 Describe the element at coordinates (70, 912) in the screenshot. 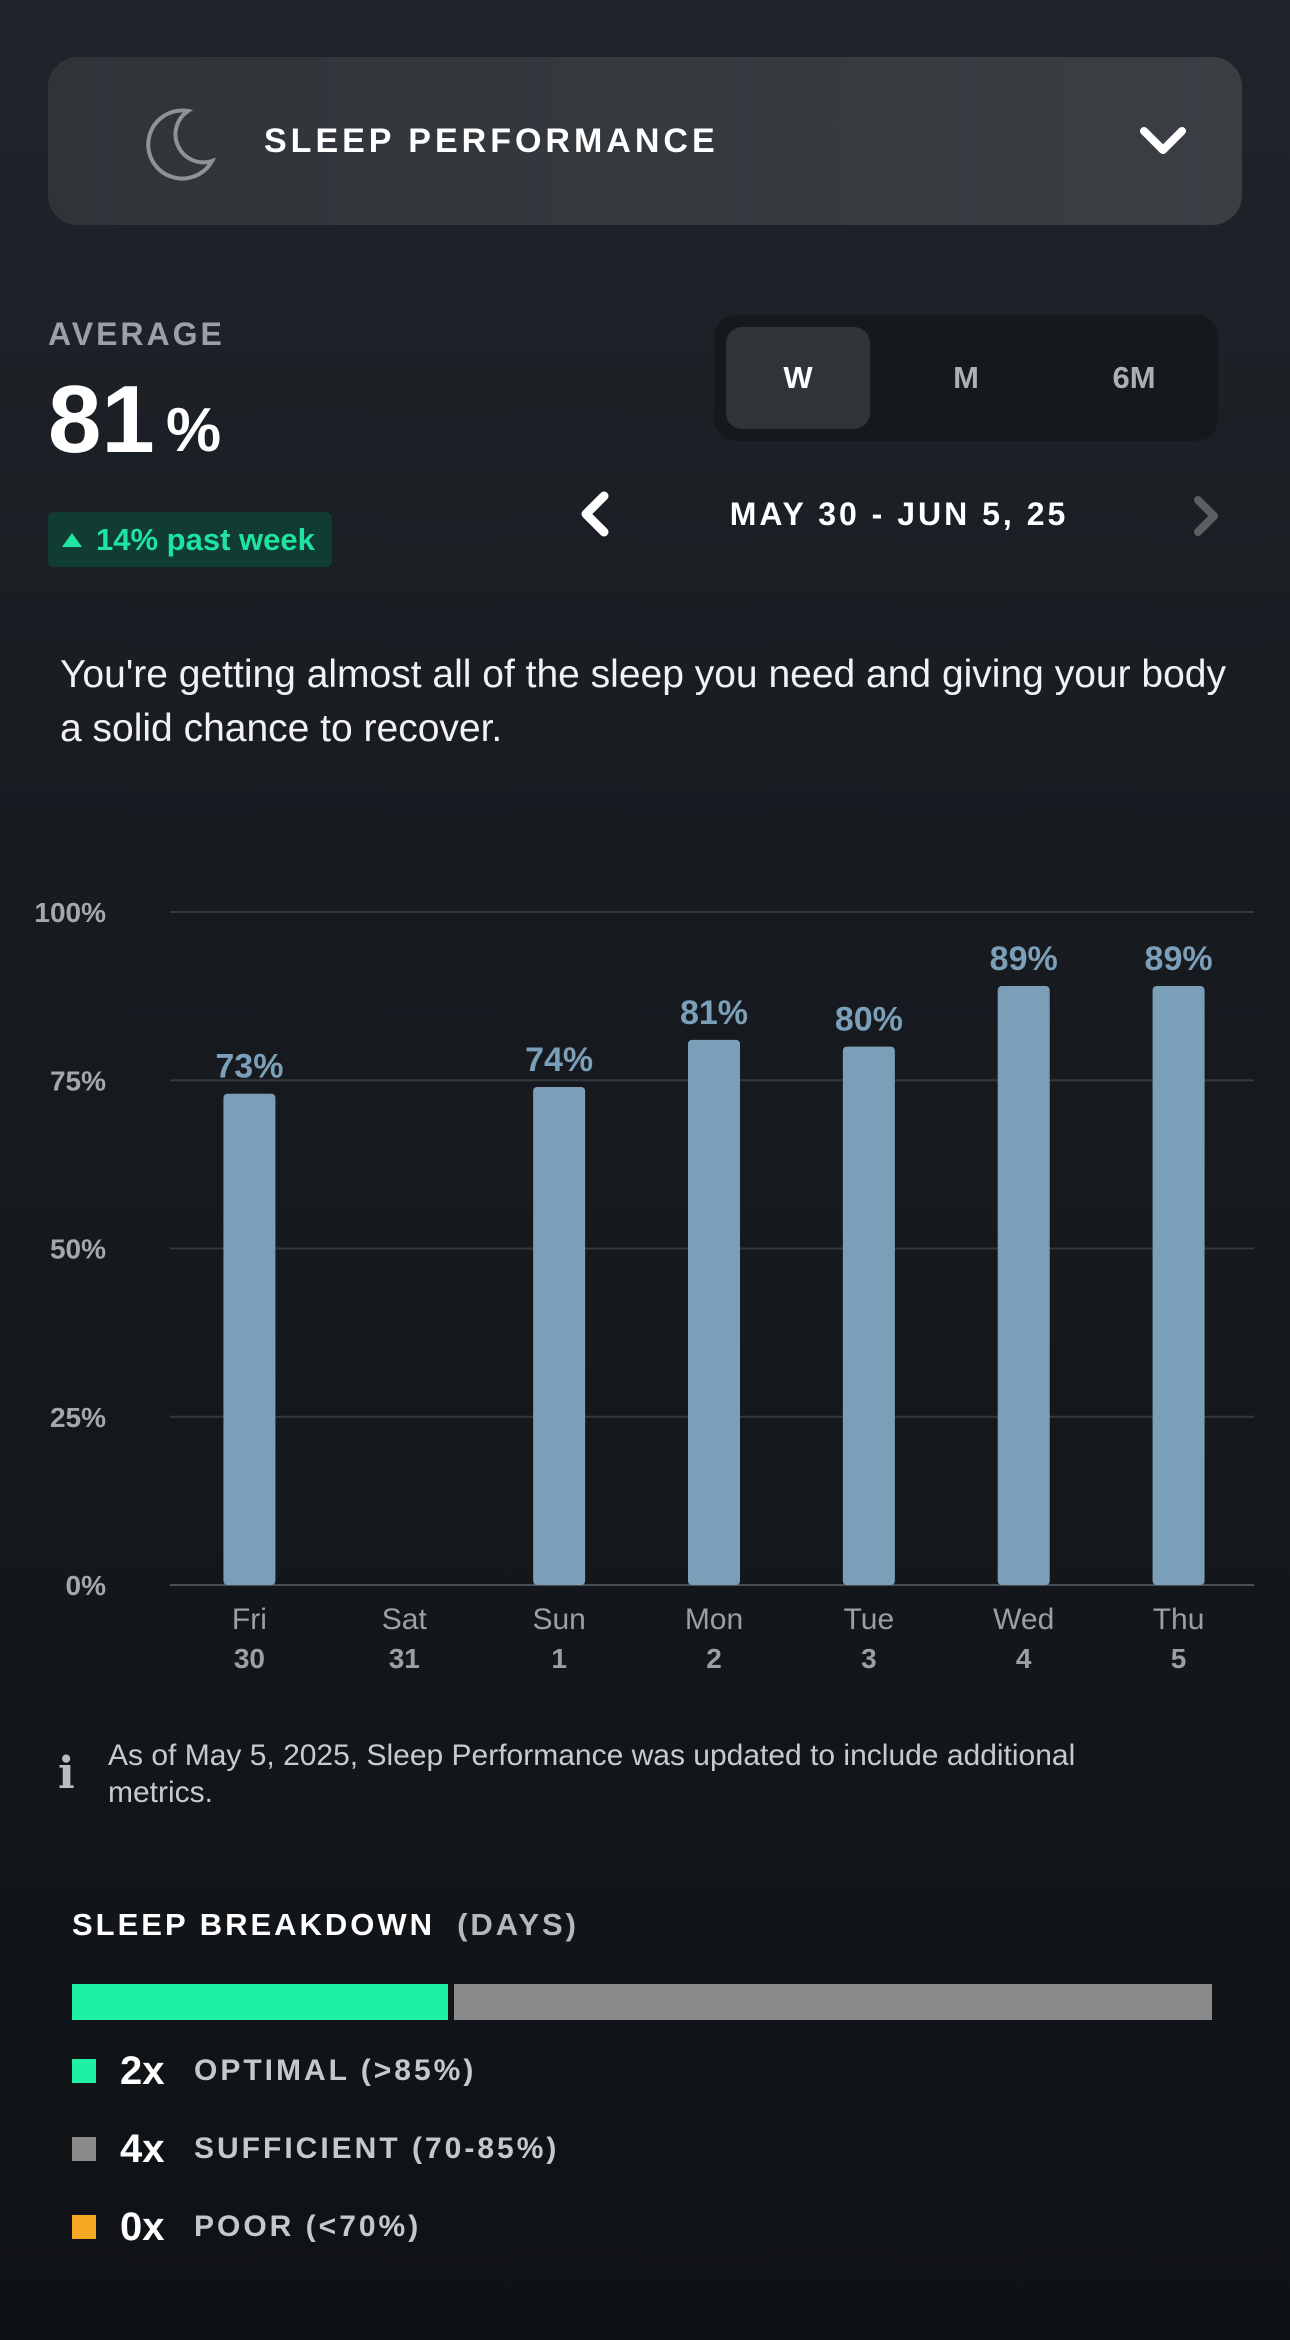

I see `y-tick-label: 100%` at that location.